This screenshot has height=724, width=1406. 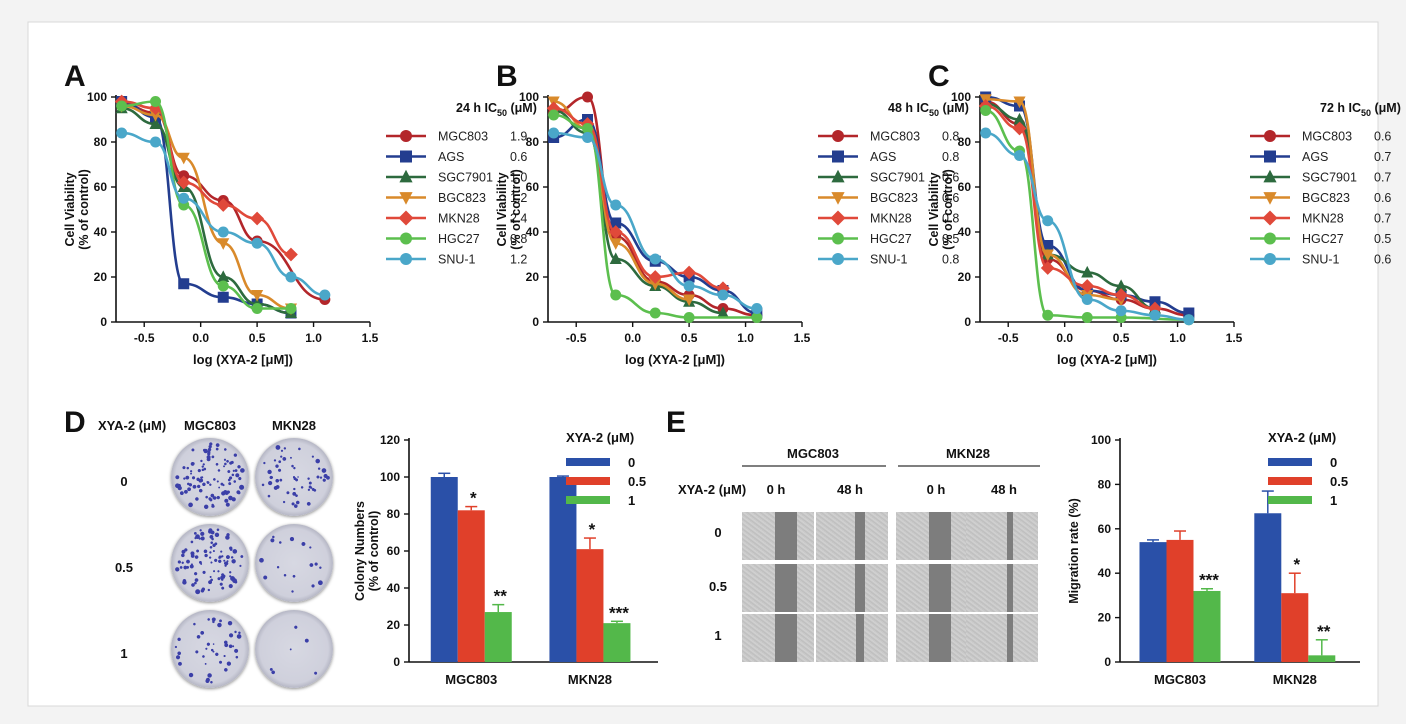 I want to click on legend-label-sgc7901: SGC7901, so click(x=897, y=178).